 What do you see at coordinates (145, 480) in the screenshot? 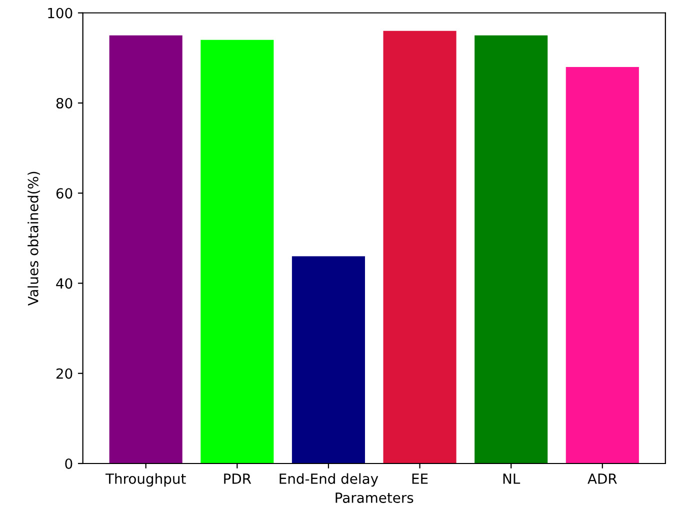
I see `x-tick-label: Throughput` at bounding box center [145, 480].